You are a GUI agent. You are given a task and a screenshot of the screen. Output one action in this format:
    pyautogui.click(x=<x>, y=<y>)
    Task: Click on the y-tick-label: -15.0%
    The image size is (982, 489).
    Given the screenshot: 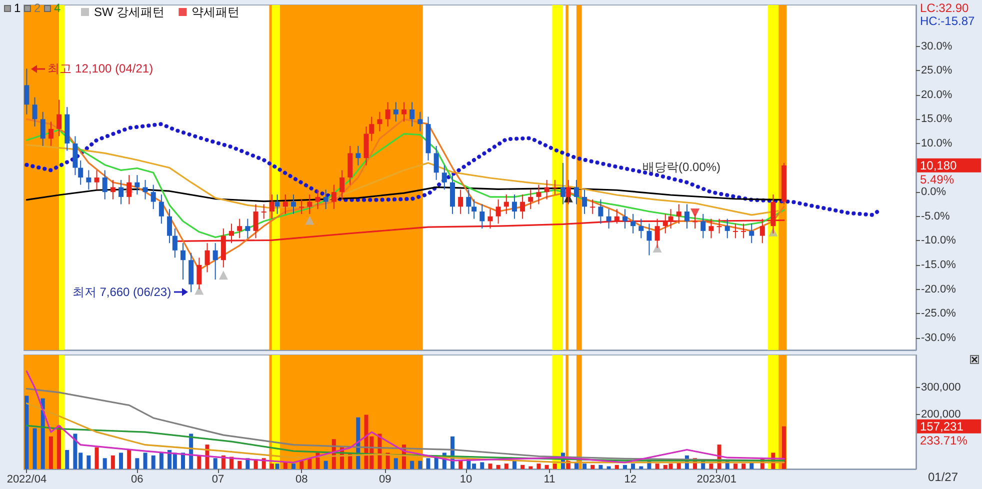 What is the action you would take?
    pyautogui.click(x=938, y=264)
    